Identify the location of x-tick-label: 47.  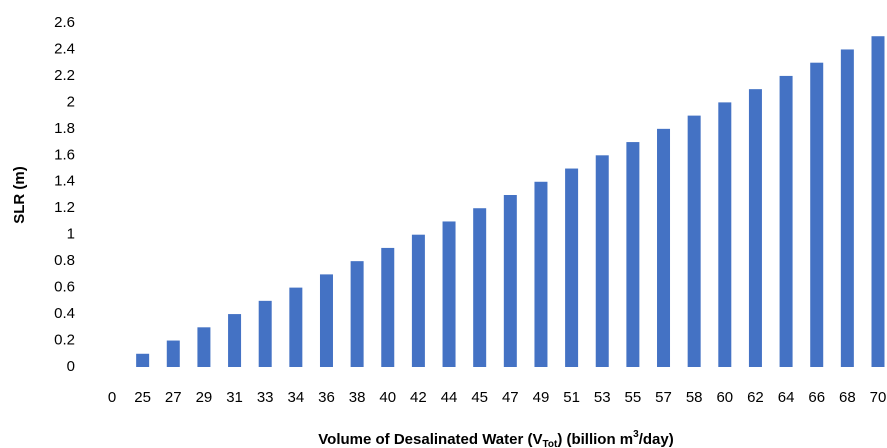
(510, 397).